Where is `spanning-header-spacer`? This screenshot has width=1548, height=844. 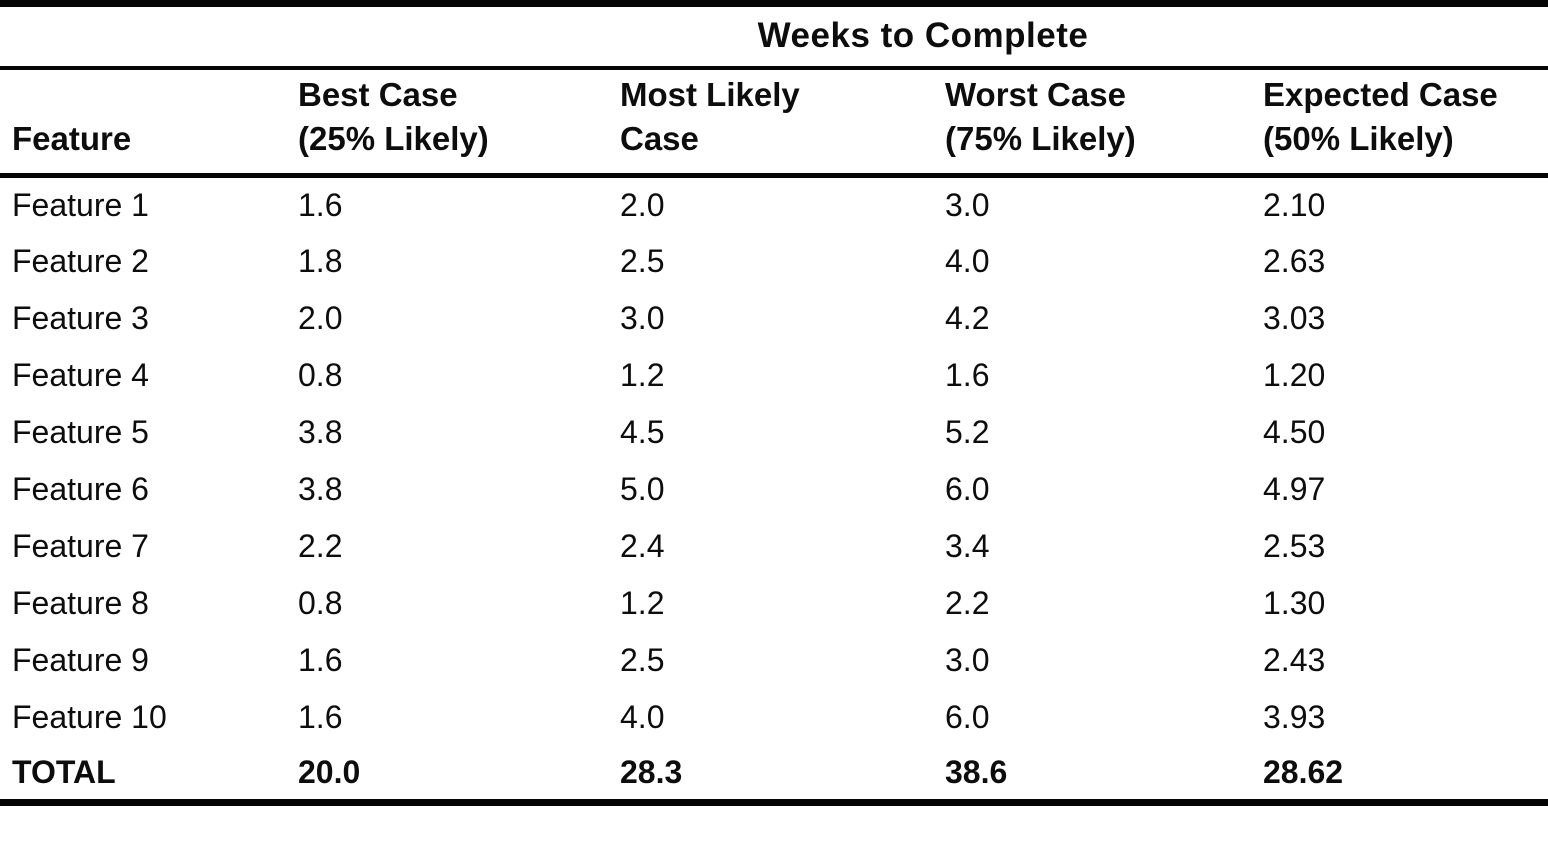 spanning-header-spacer is located at coordinates (149, 36).